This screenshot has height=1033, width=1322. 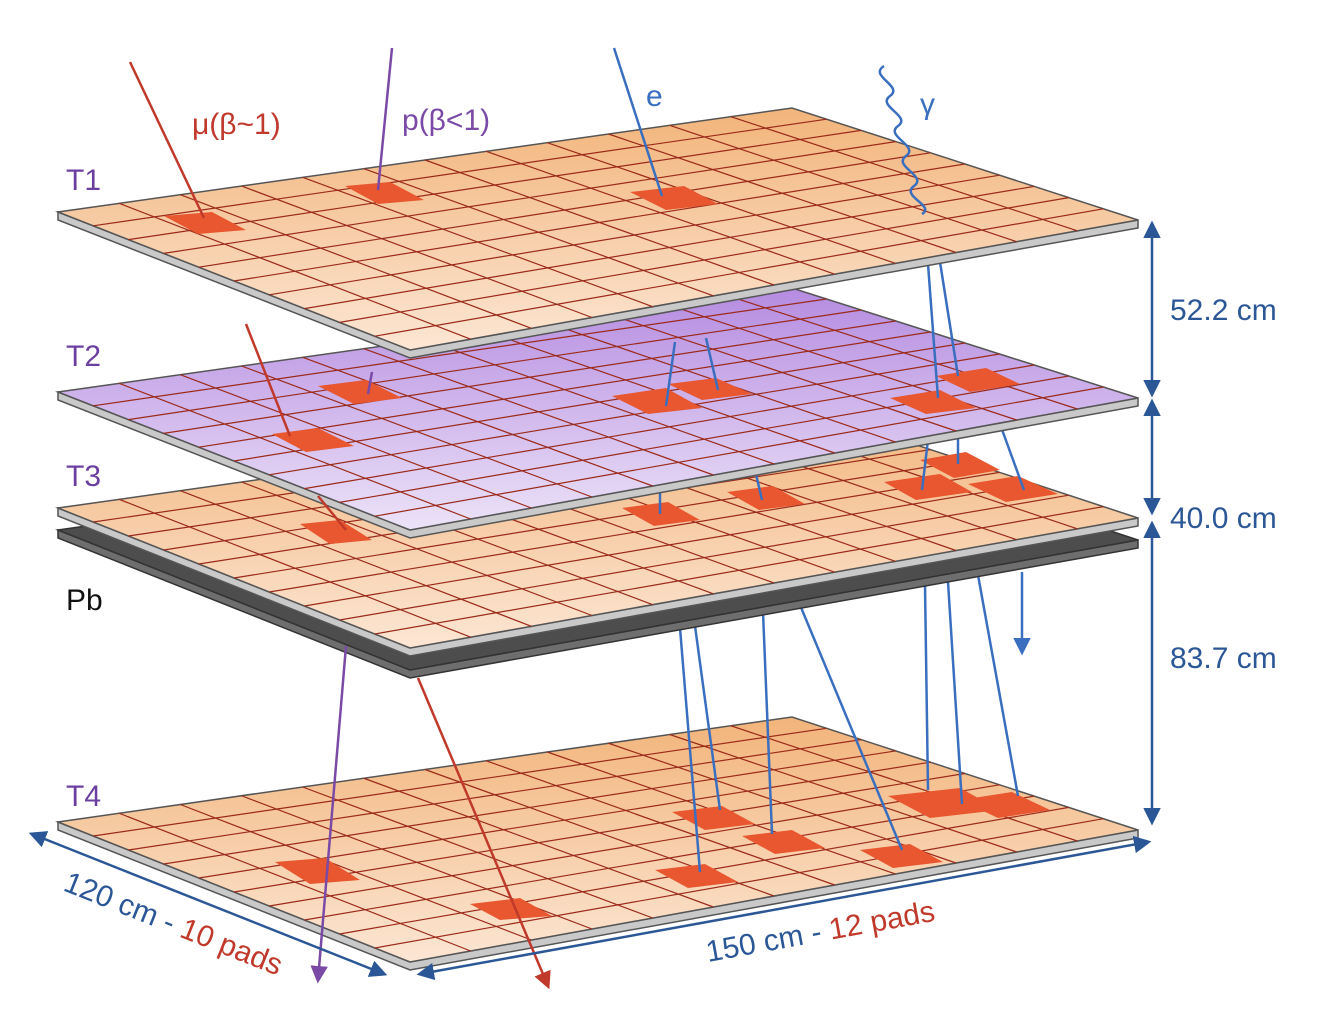 I want to click on plane-label-t3: T3, so click(x=83, y=476).